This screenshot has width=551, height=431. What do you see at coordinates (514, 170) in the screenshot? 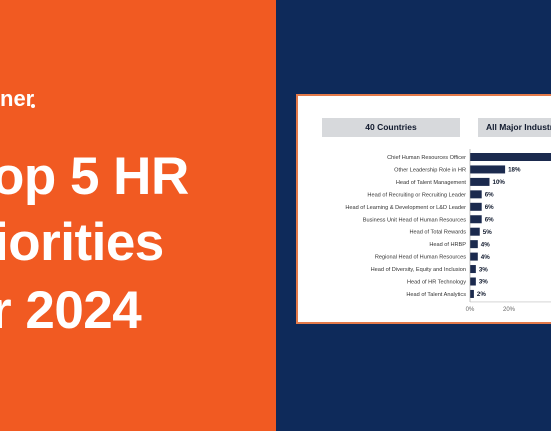
I see `data-label: 18%` at bounding box center [514, 170].